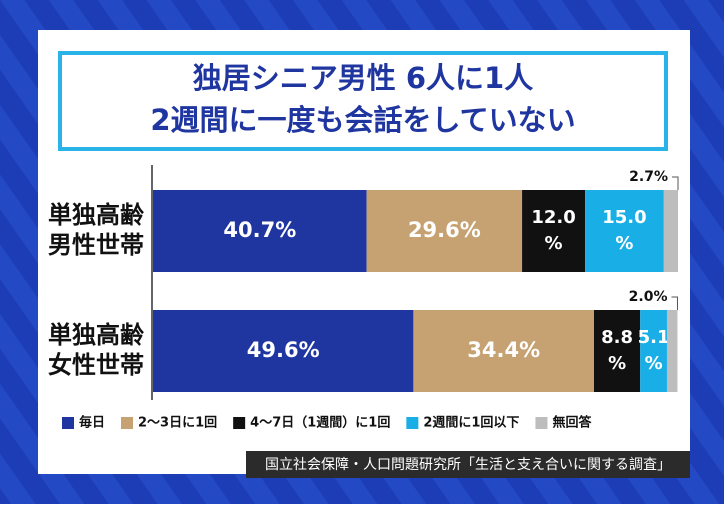 The height and width of the screenshot is (508, 724). I want to click on value-label: 15.0%, so click(624, 230).